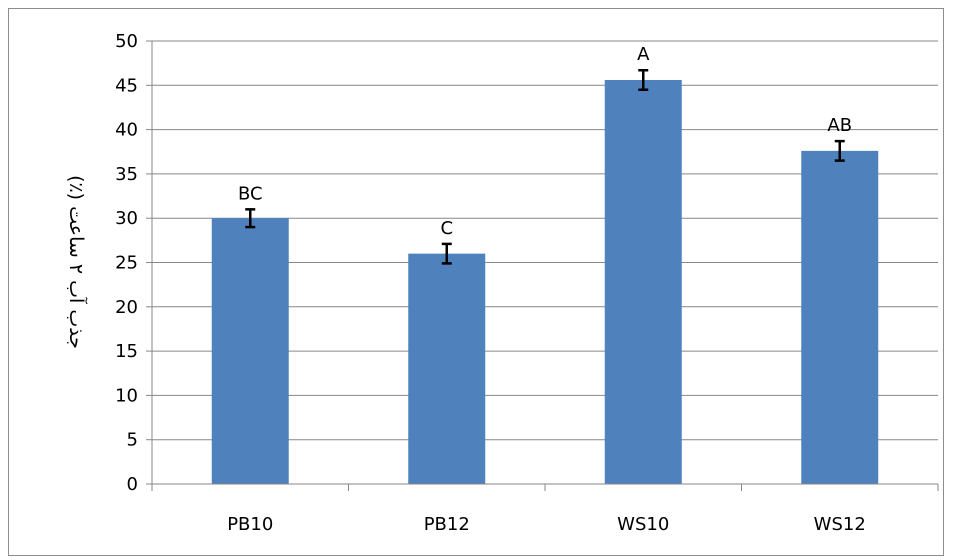 This screenshot has width=955, height=560. Describe the element at coordinates (126, 130) in the screenshot. I see `y-tick-label: 40` at that location.